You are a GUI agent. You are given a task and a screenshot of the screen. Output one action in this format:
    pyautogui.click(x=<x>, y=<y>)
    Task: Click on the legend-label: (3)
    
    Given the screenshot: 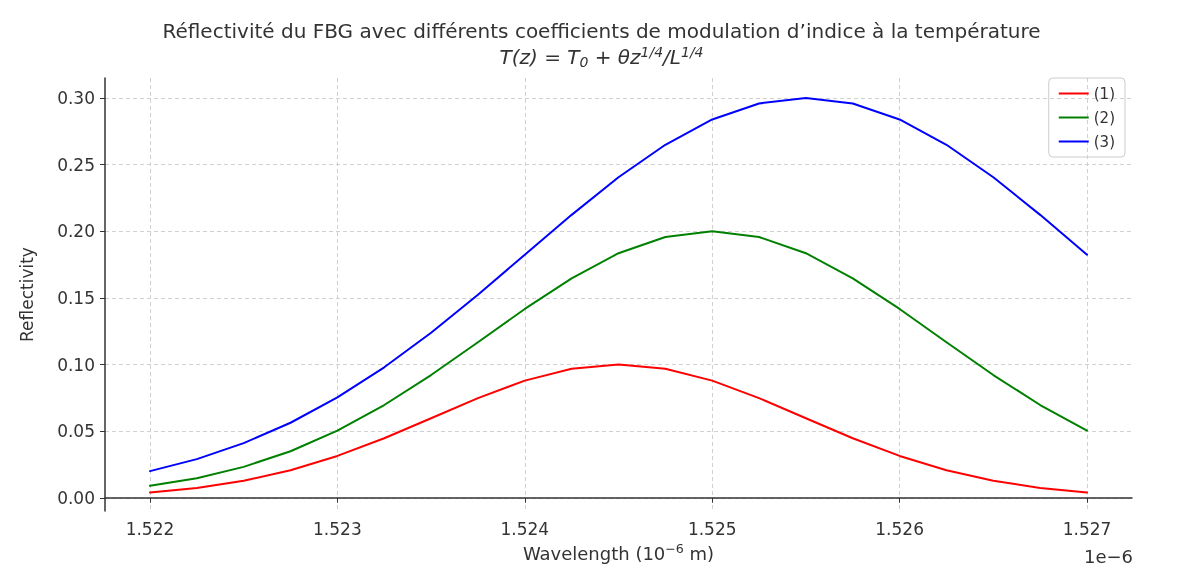 What is the action you would take?
    pyautogui.click(x=1104, y=141)
    